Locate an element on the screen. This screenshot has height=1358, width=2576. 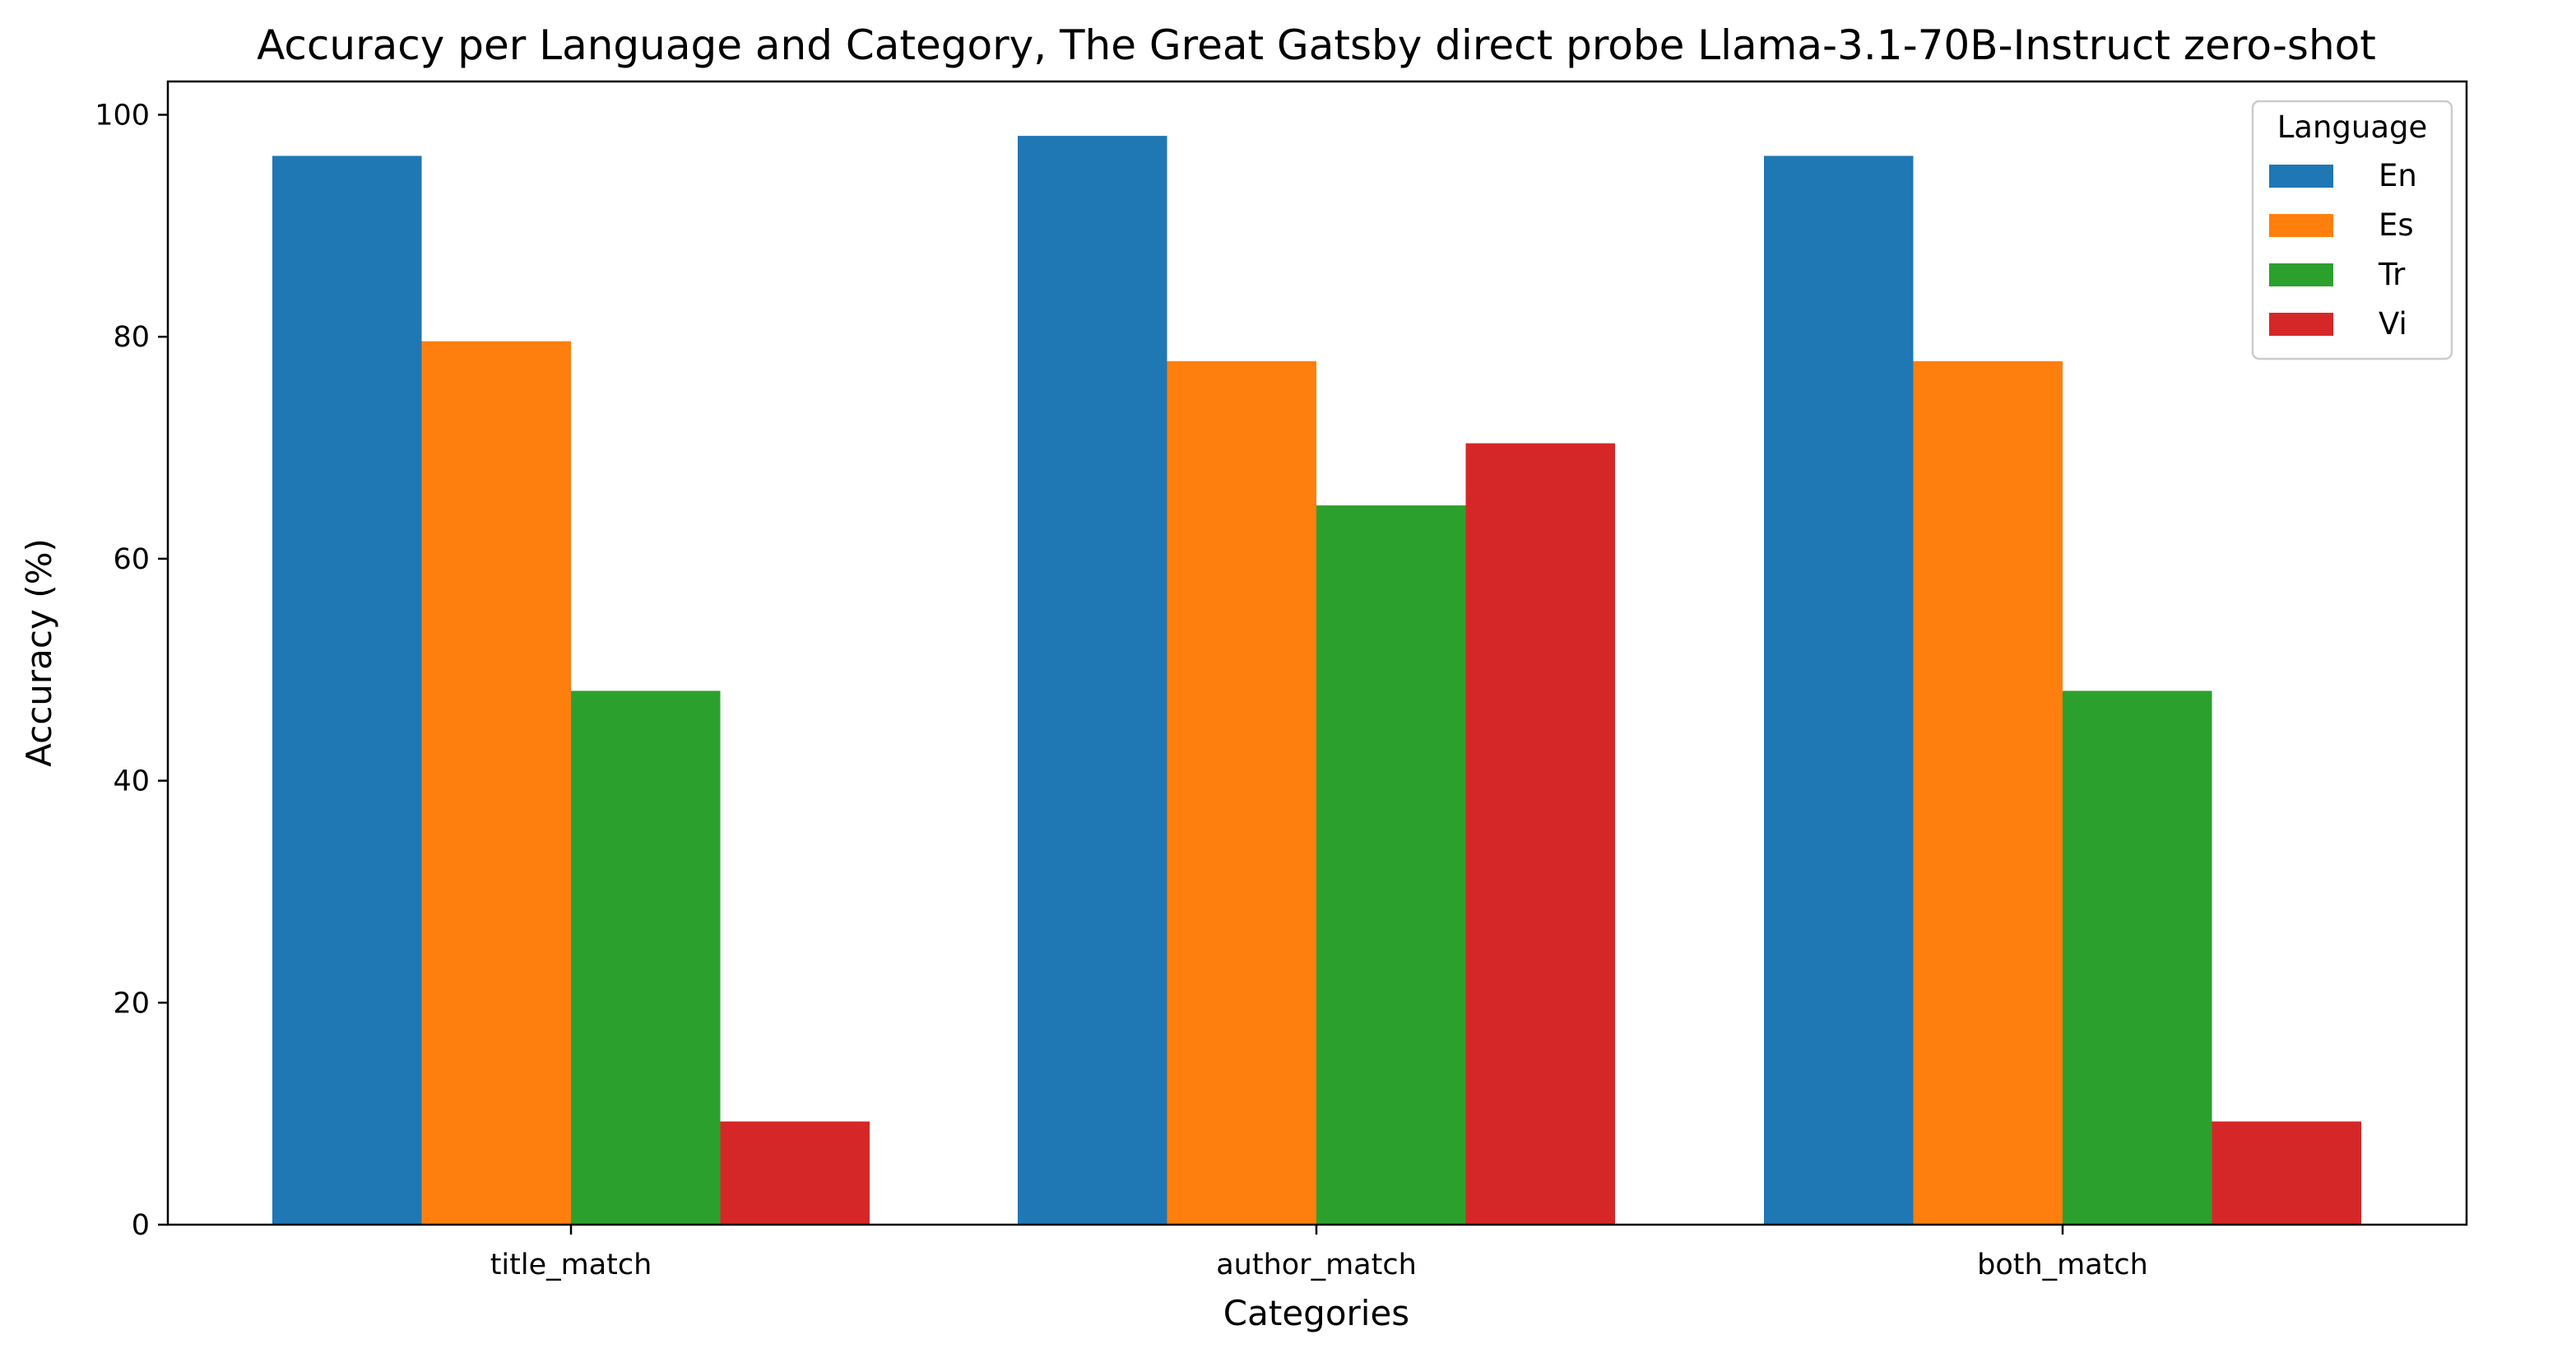
y-tick-label: 20 is located at coordinates (131, 1003).